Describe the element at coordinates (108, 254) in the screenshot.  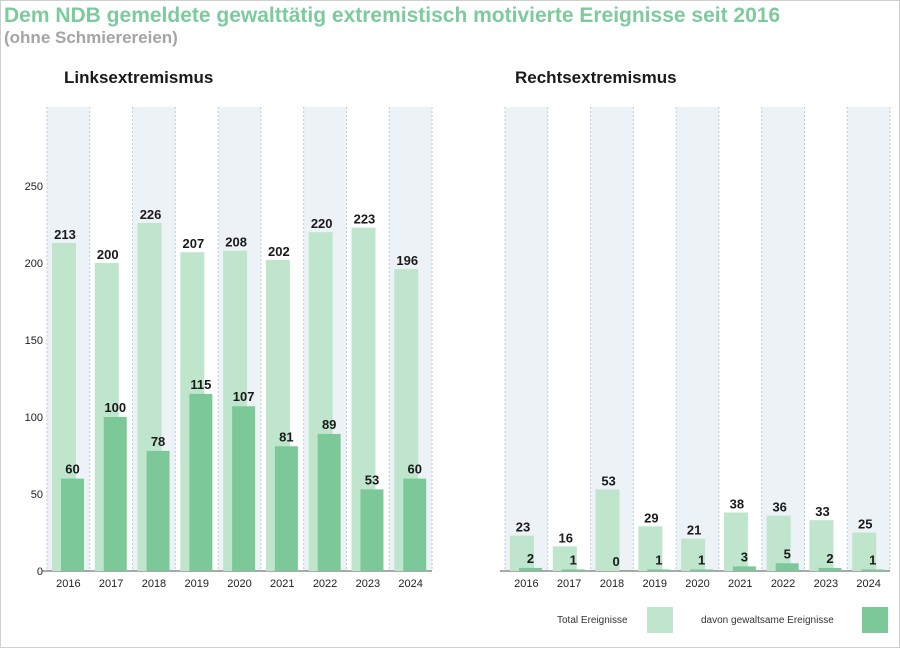
I see `left-total-label-2017: 200` at that location.